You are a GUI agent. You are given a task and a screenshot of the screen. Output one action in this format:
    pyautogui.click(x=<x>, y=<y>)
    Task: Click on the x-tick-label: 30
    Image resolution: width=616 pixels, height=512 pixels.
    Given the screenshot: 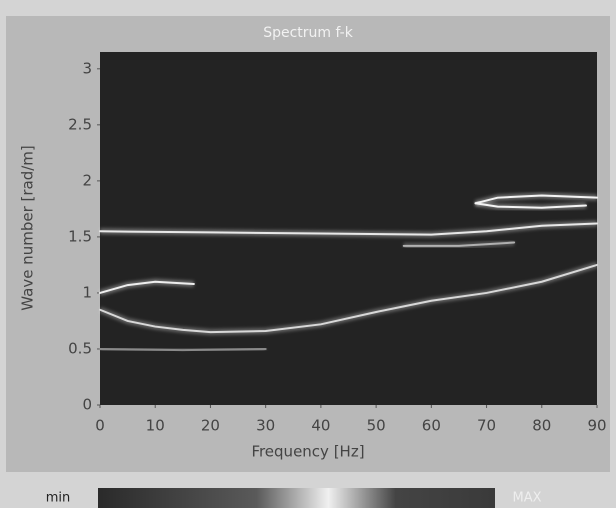 What is the action you would take?
    pyautogui.click(x=265, y=426)
    